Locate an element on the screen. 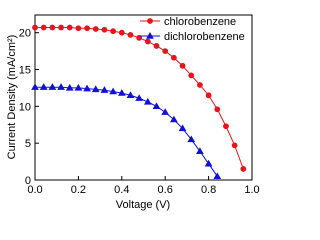 This screenshot has width=320, height=240. x-tick-label: 0.2 is located at coordinates (78, 190).